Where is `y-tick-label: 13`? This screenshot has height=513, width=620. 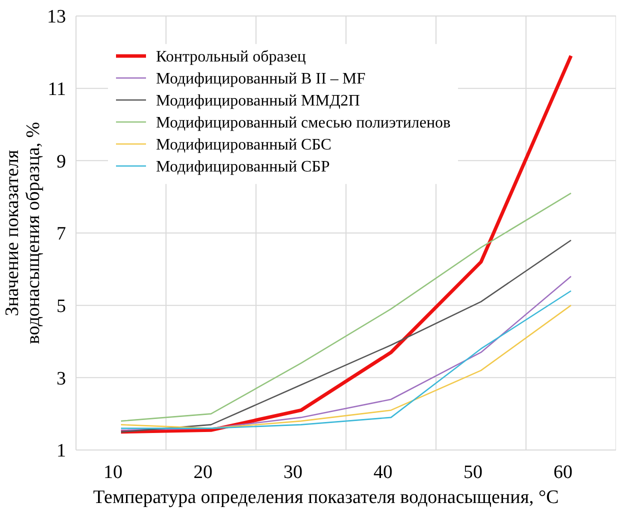
y-tick-label: 13 is located at coordinates (56, 17).